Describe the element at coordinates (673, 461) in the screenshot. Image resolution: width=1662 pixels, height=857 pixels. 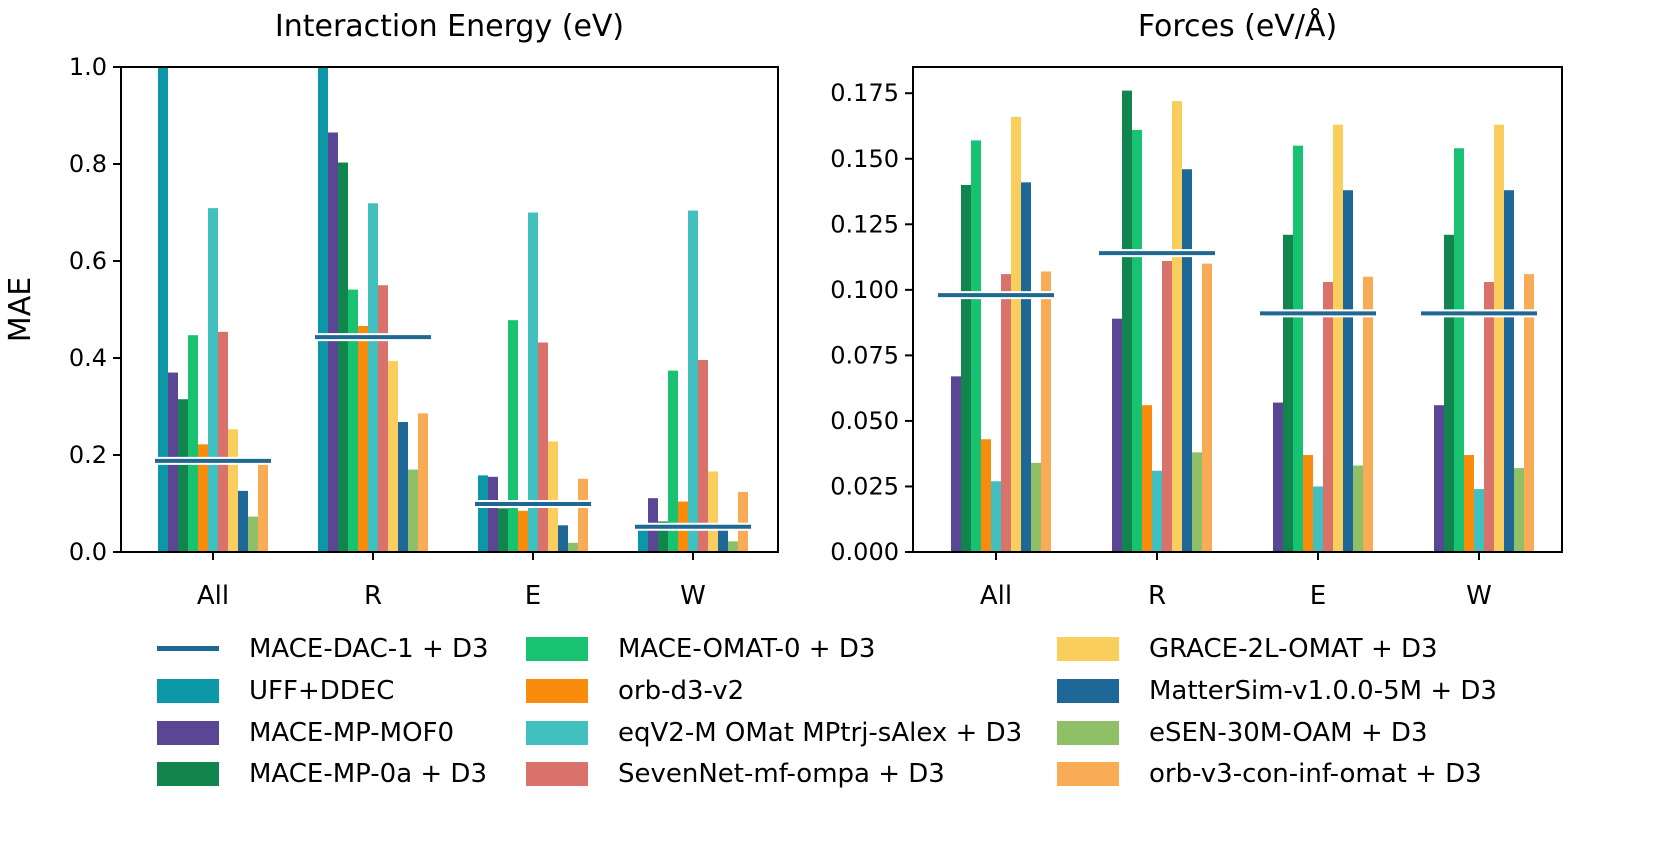
I see `bar-mace-omat-0-d3-w` at that location.